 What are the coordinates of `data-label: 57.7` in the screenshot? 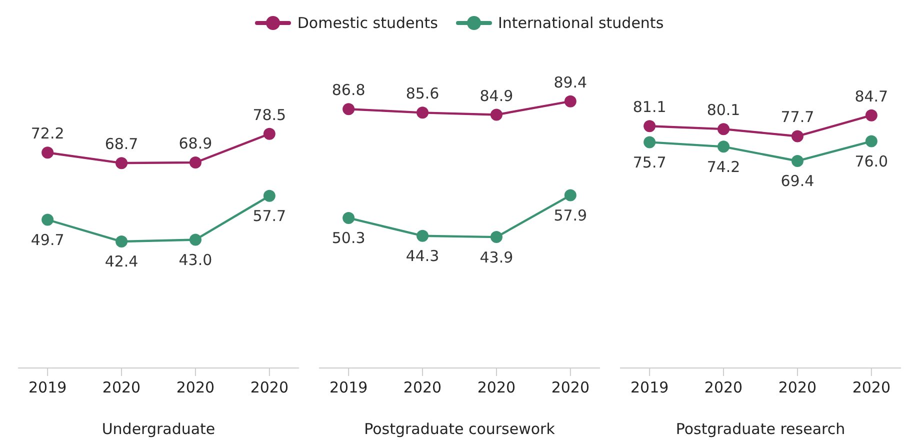 It's located at (269, 216).